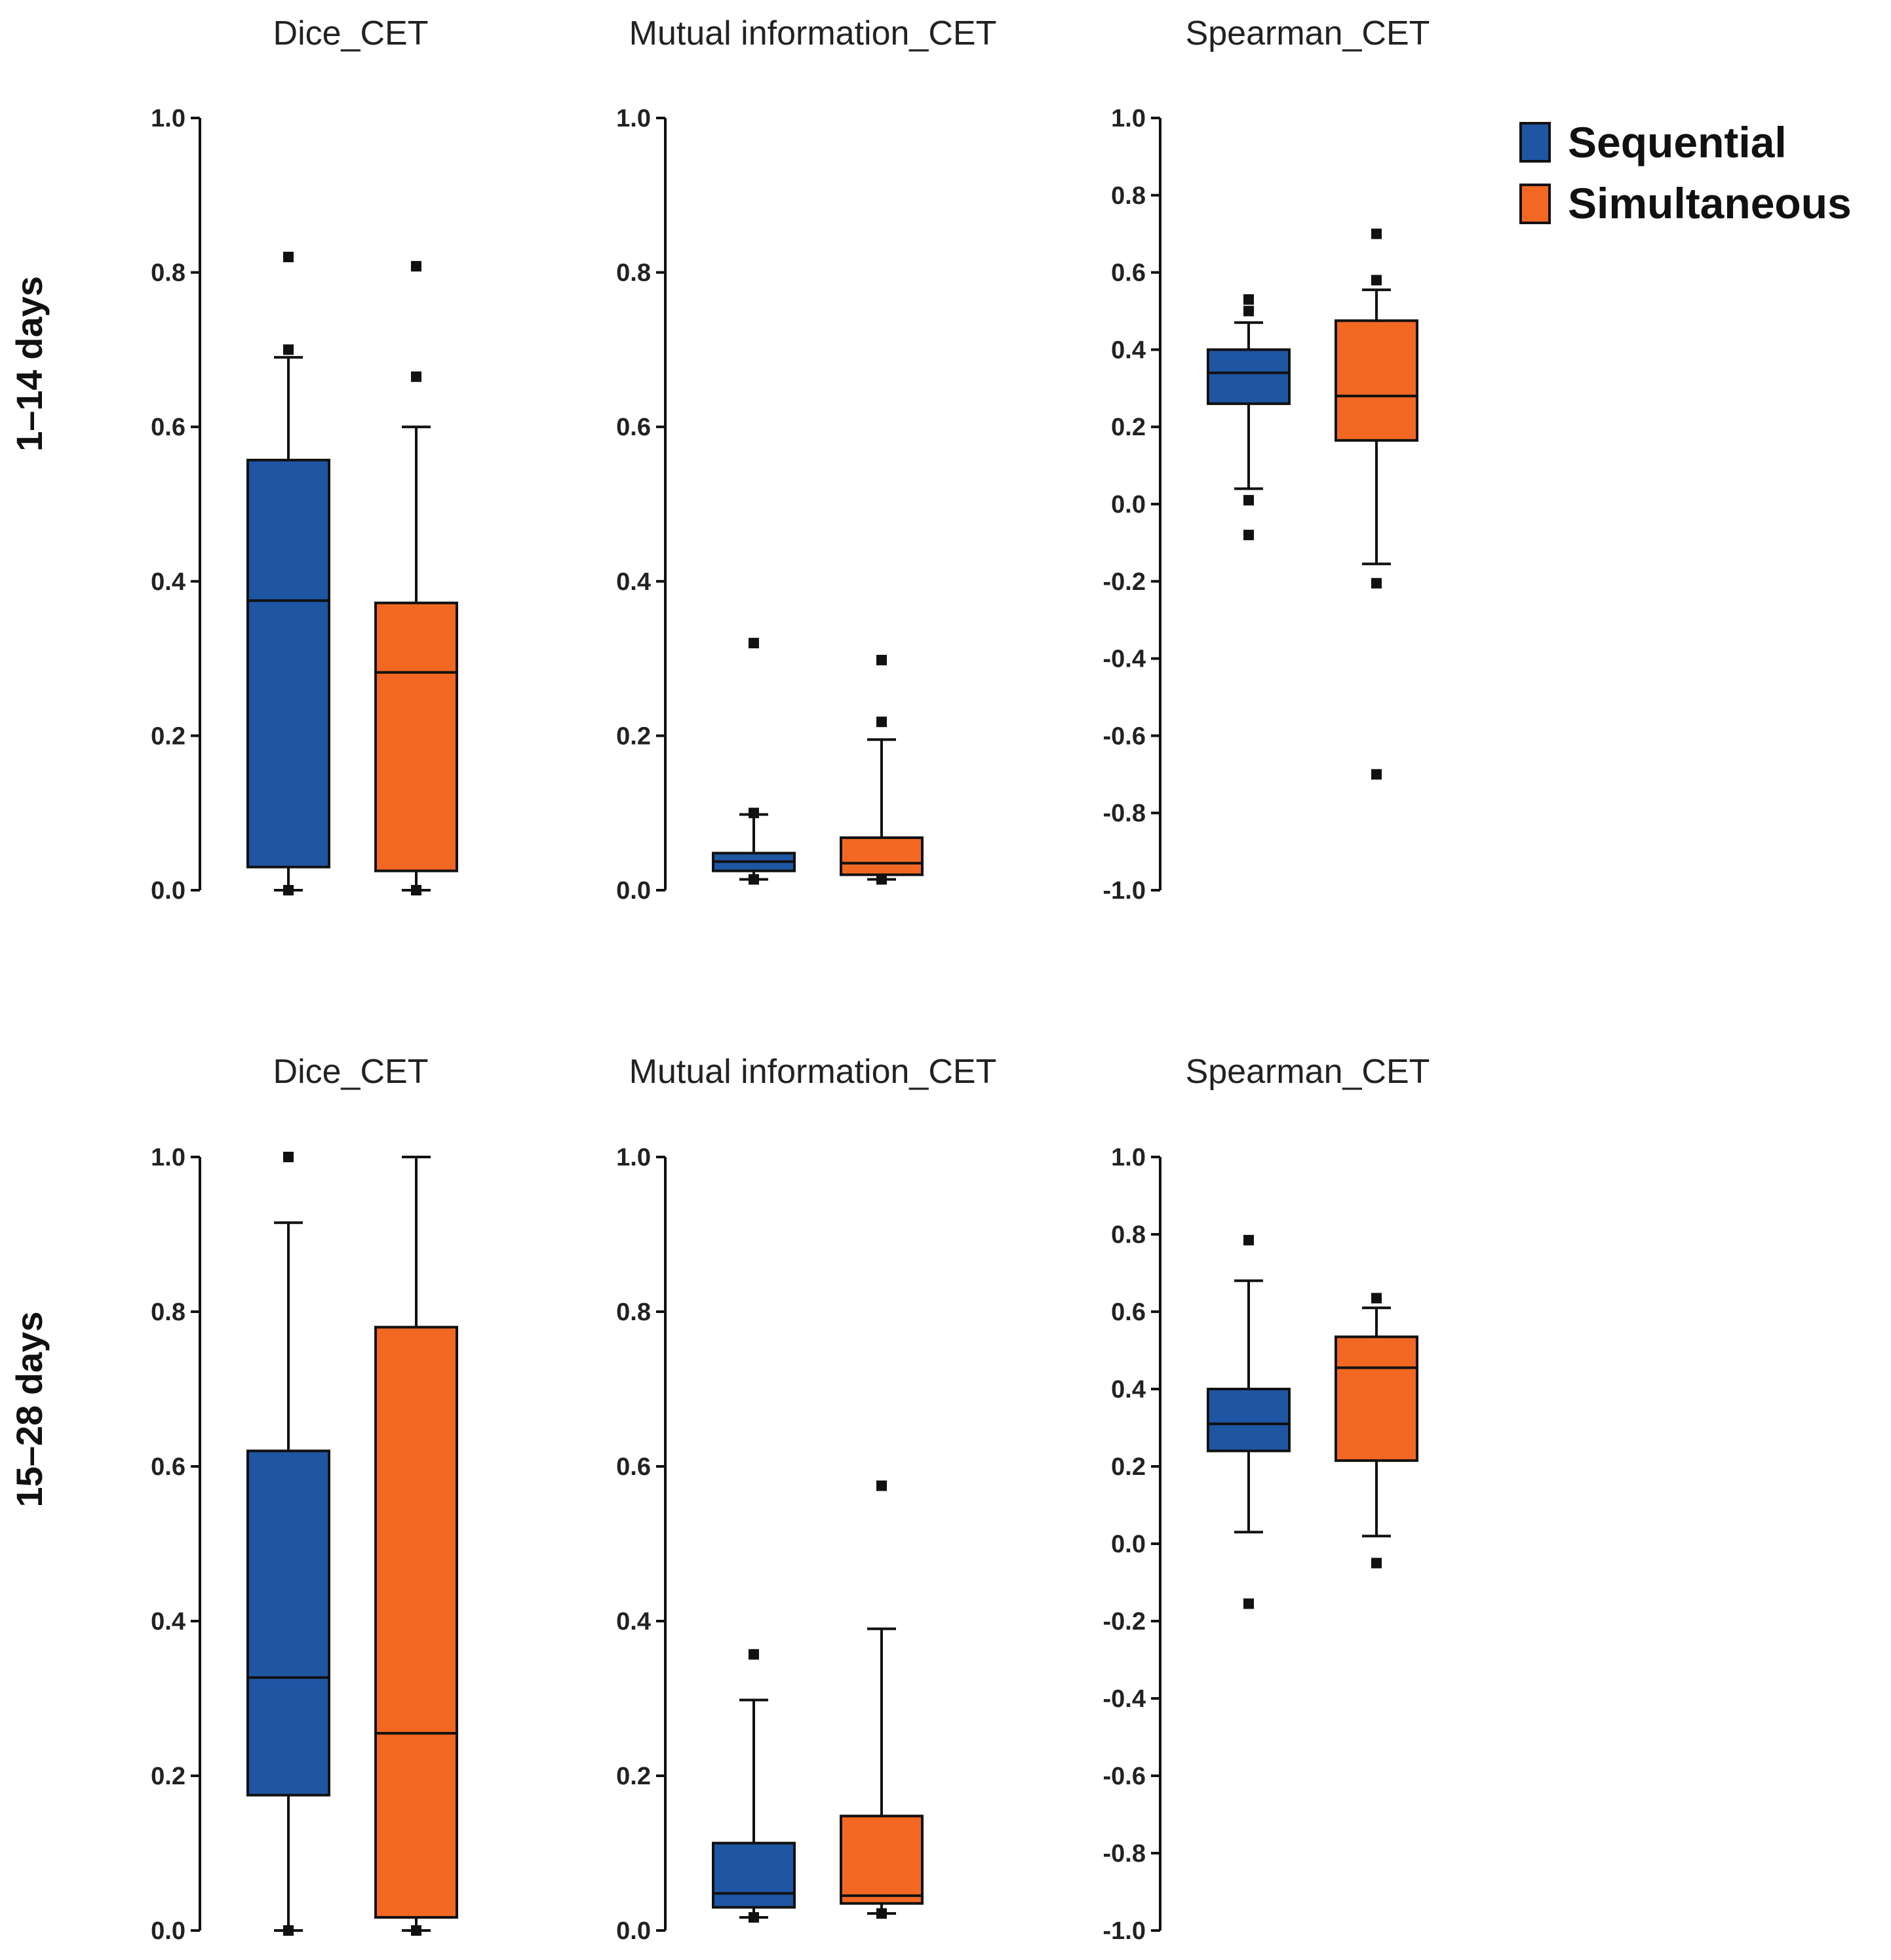  What do you see at coordinates (806, 459) in the screenshot?
I see `panel-1-2: Mutual information_CET 0.0 0.2 0.4 0.6 0.8 1.0` at bounding box center [806, 459].